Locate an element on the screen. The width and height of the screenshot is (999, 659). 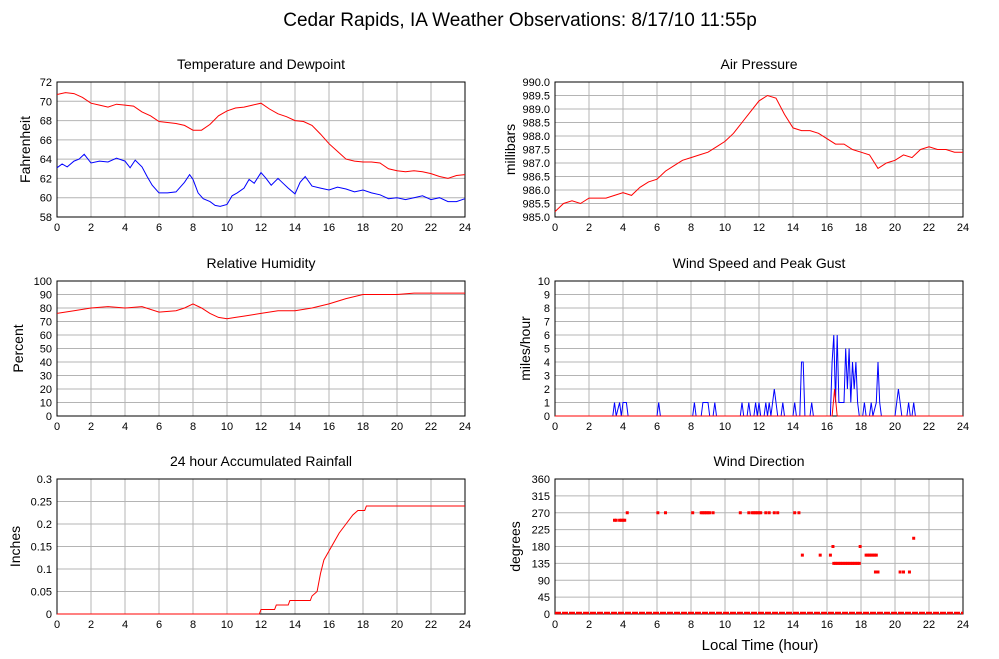
y-tick-label: 990.0 is located at coordinates (536, 83).